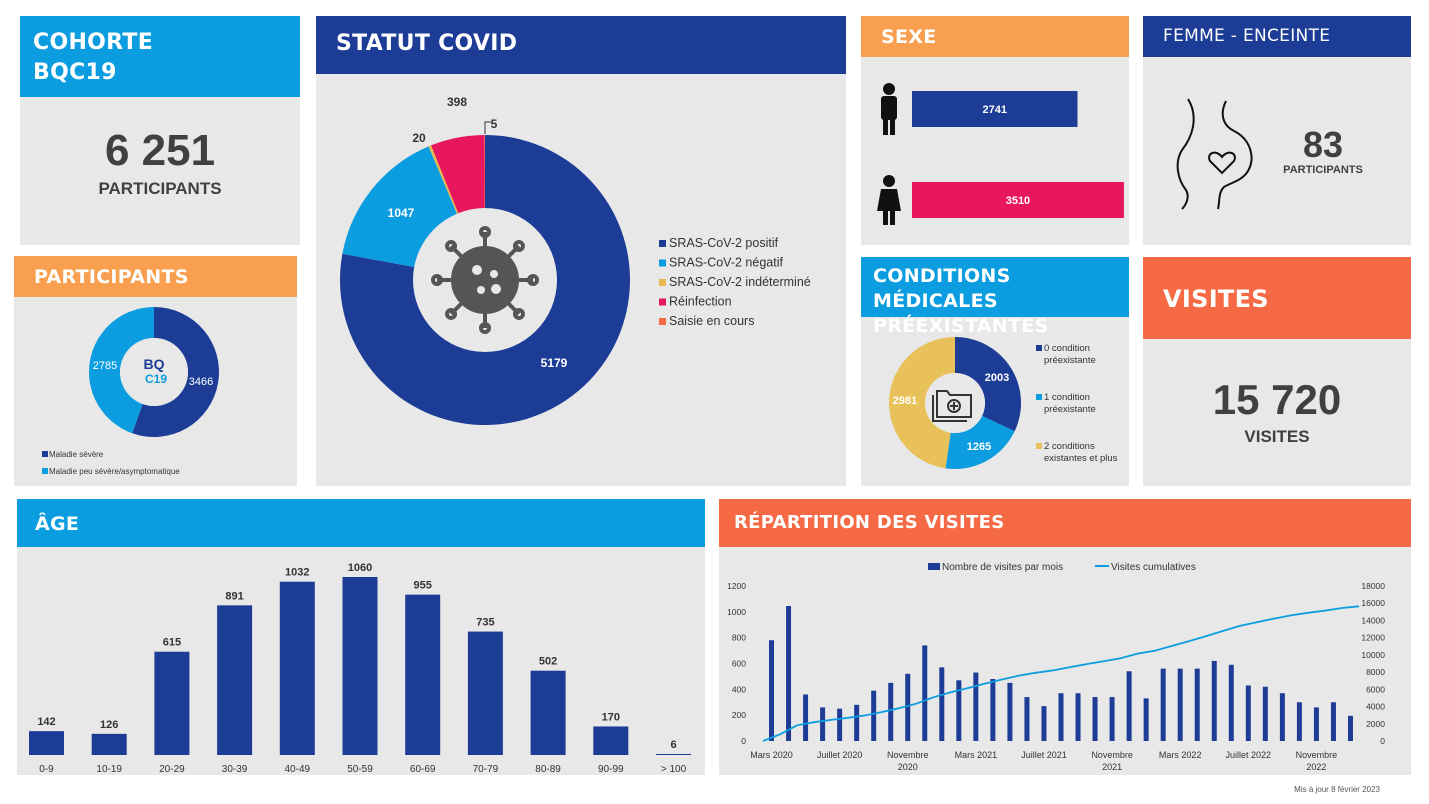 The width and height of the screenshot is (1429, 804). Describe the element at coordinates (1373, 603) in the screenshot. I see `rep-right-tick: 16000` at that location.